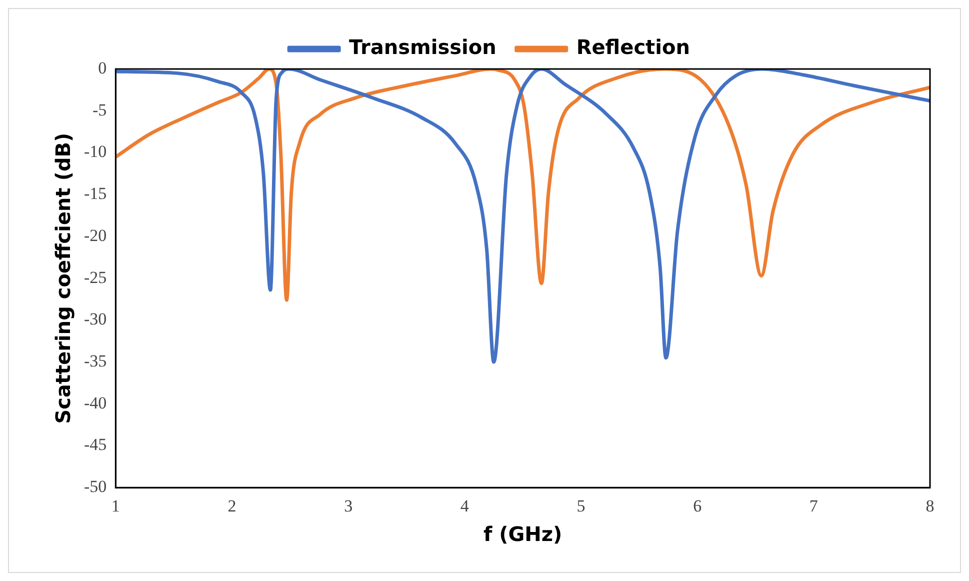  What do you see at coordinates (95, 235) in the screenshot?
I see `y-tick-label: -20` at bounding box center [95, 235].